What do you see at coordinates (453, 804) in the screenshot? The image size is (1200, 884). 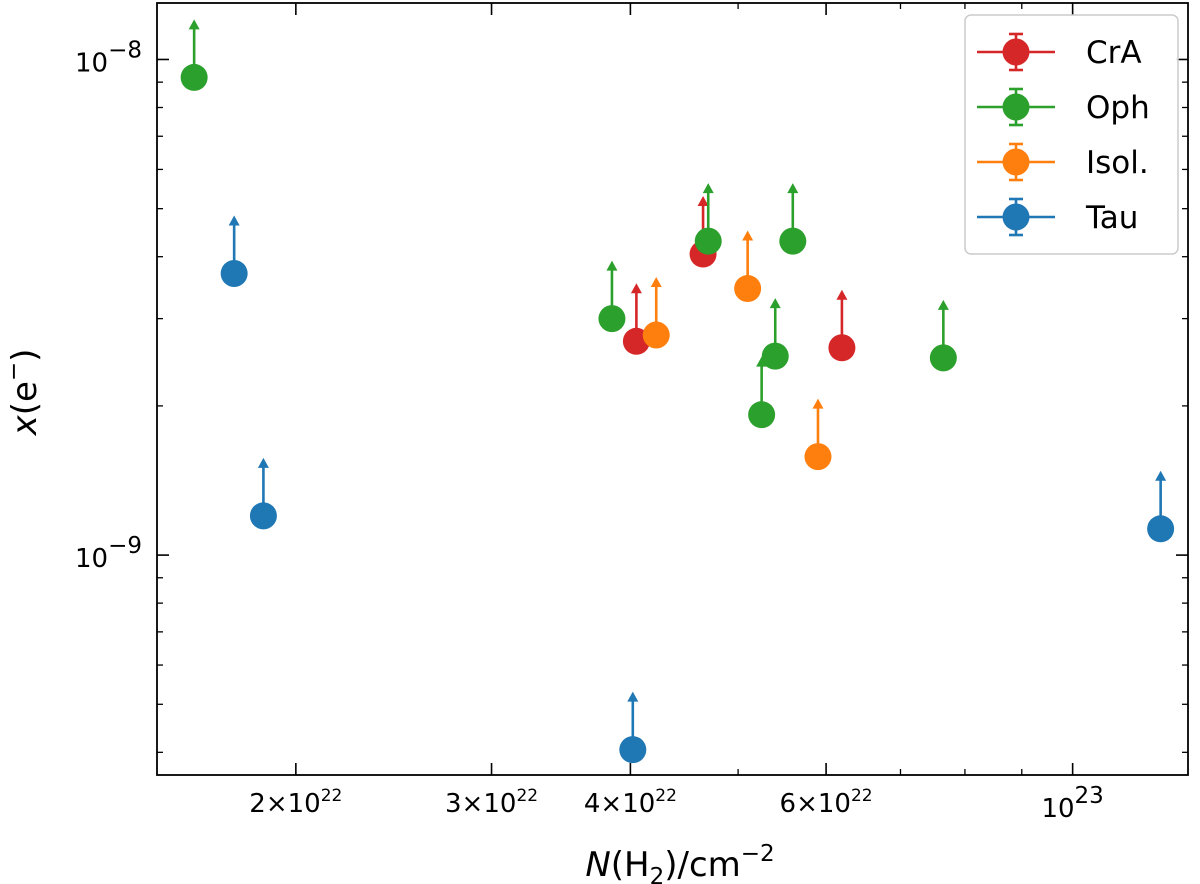 I see `x-tick-label-mantissa: 3` at bounding box center [453, 804].